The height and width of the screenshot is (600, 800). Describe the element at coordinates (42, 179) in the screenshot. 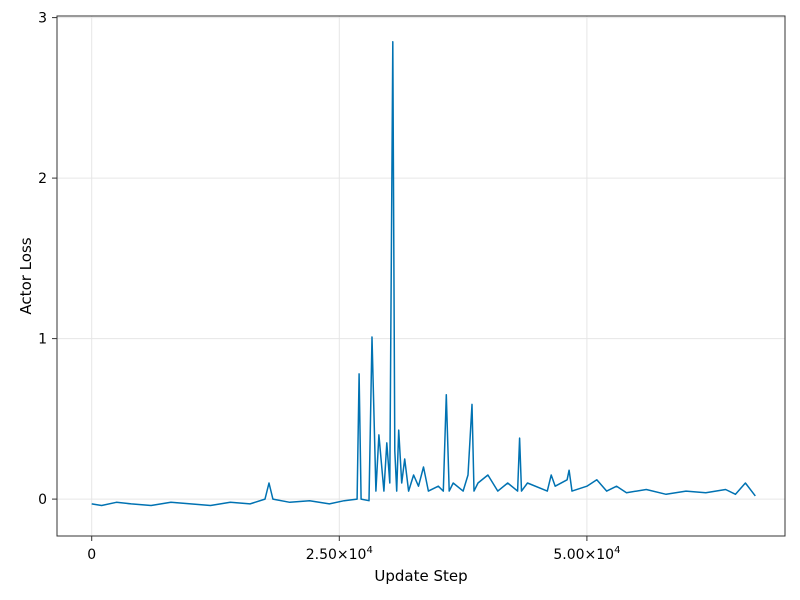

I see `y-tick-label: 2` at that location.